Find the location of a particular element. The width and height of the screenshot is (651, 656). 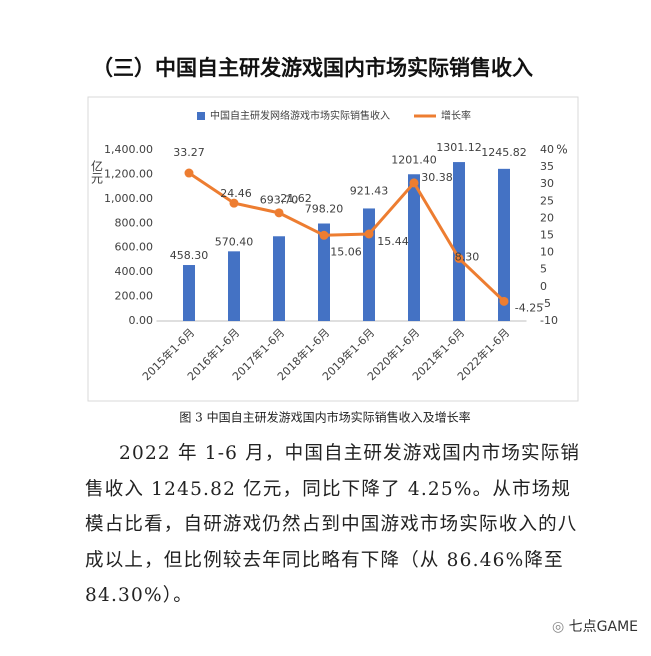

bar-value-label: 570.40 is located at coordinates (234, 241).